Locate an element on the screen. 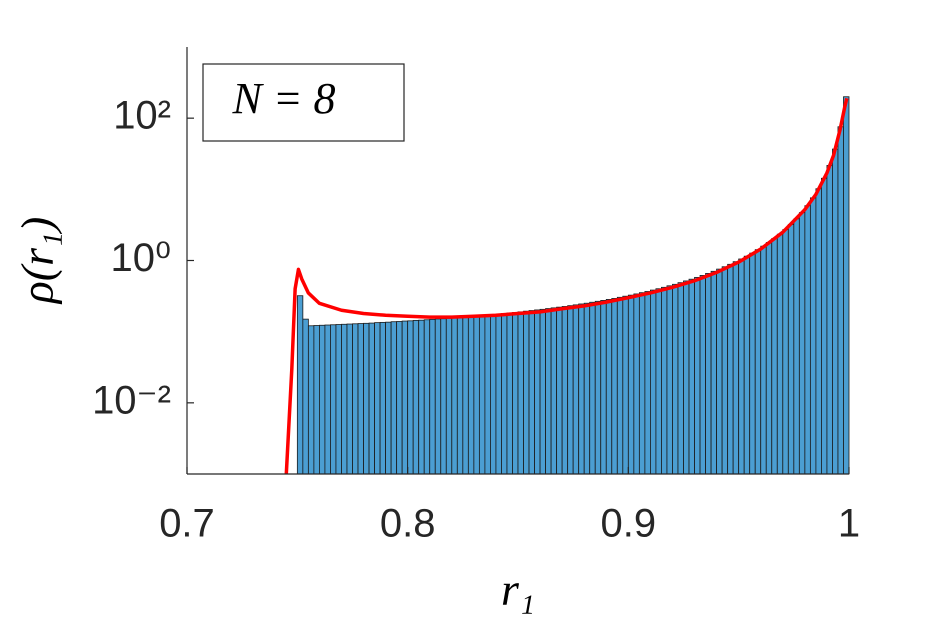  y-tick-label: 10⁻² is located at coordinates (131, 400).